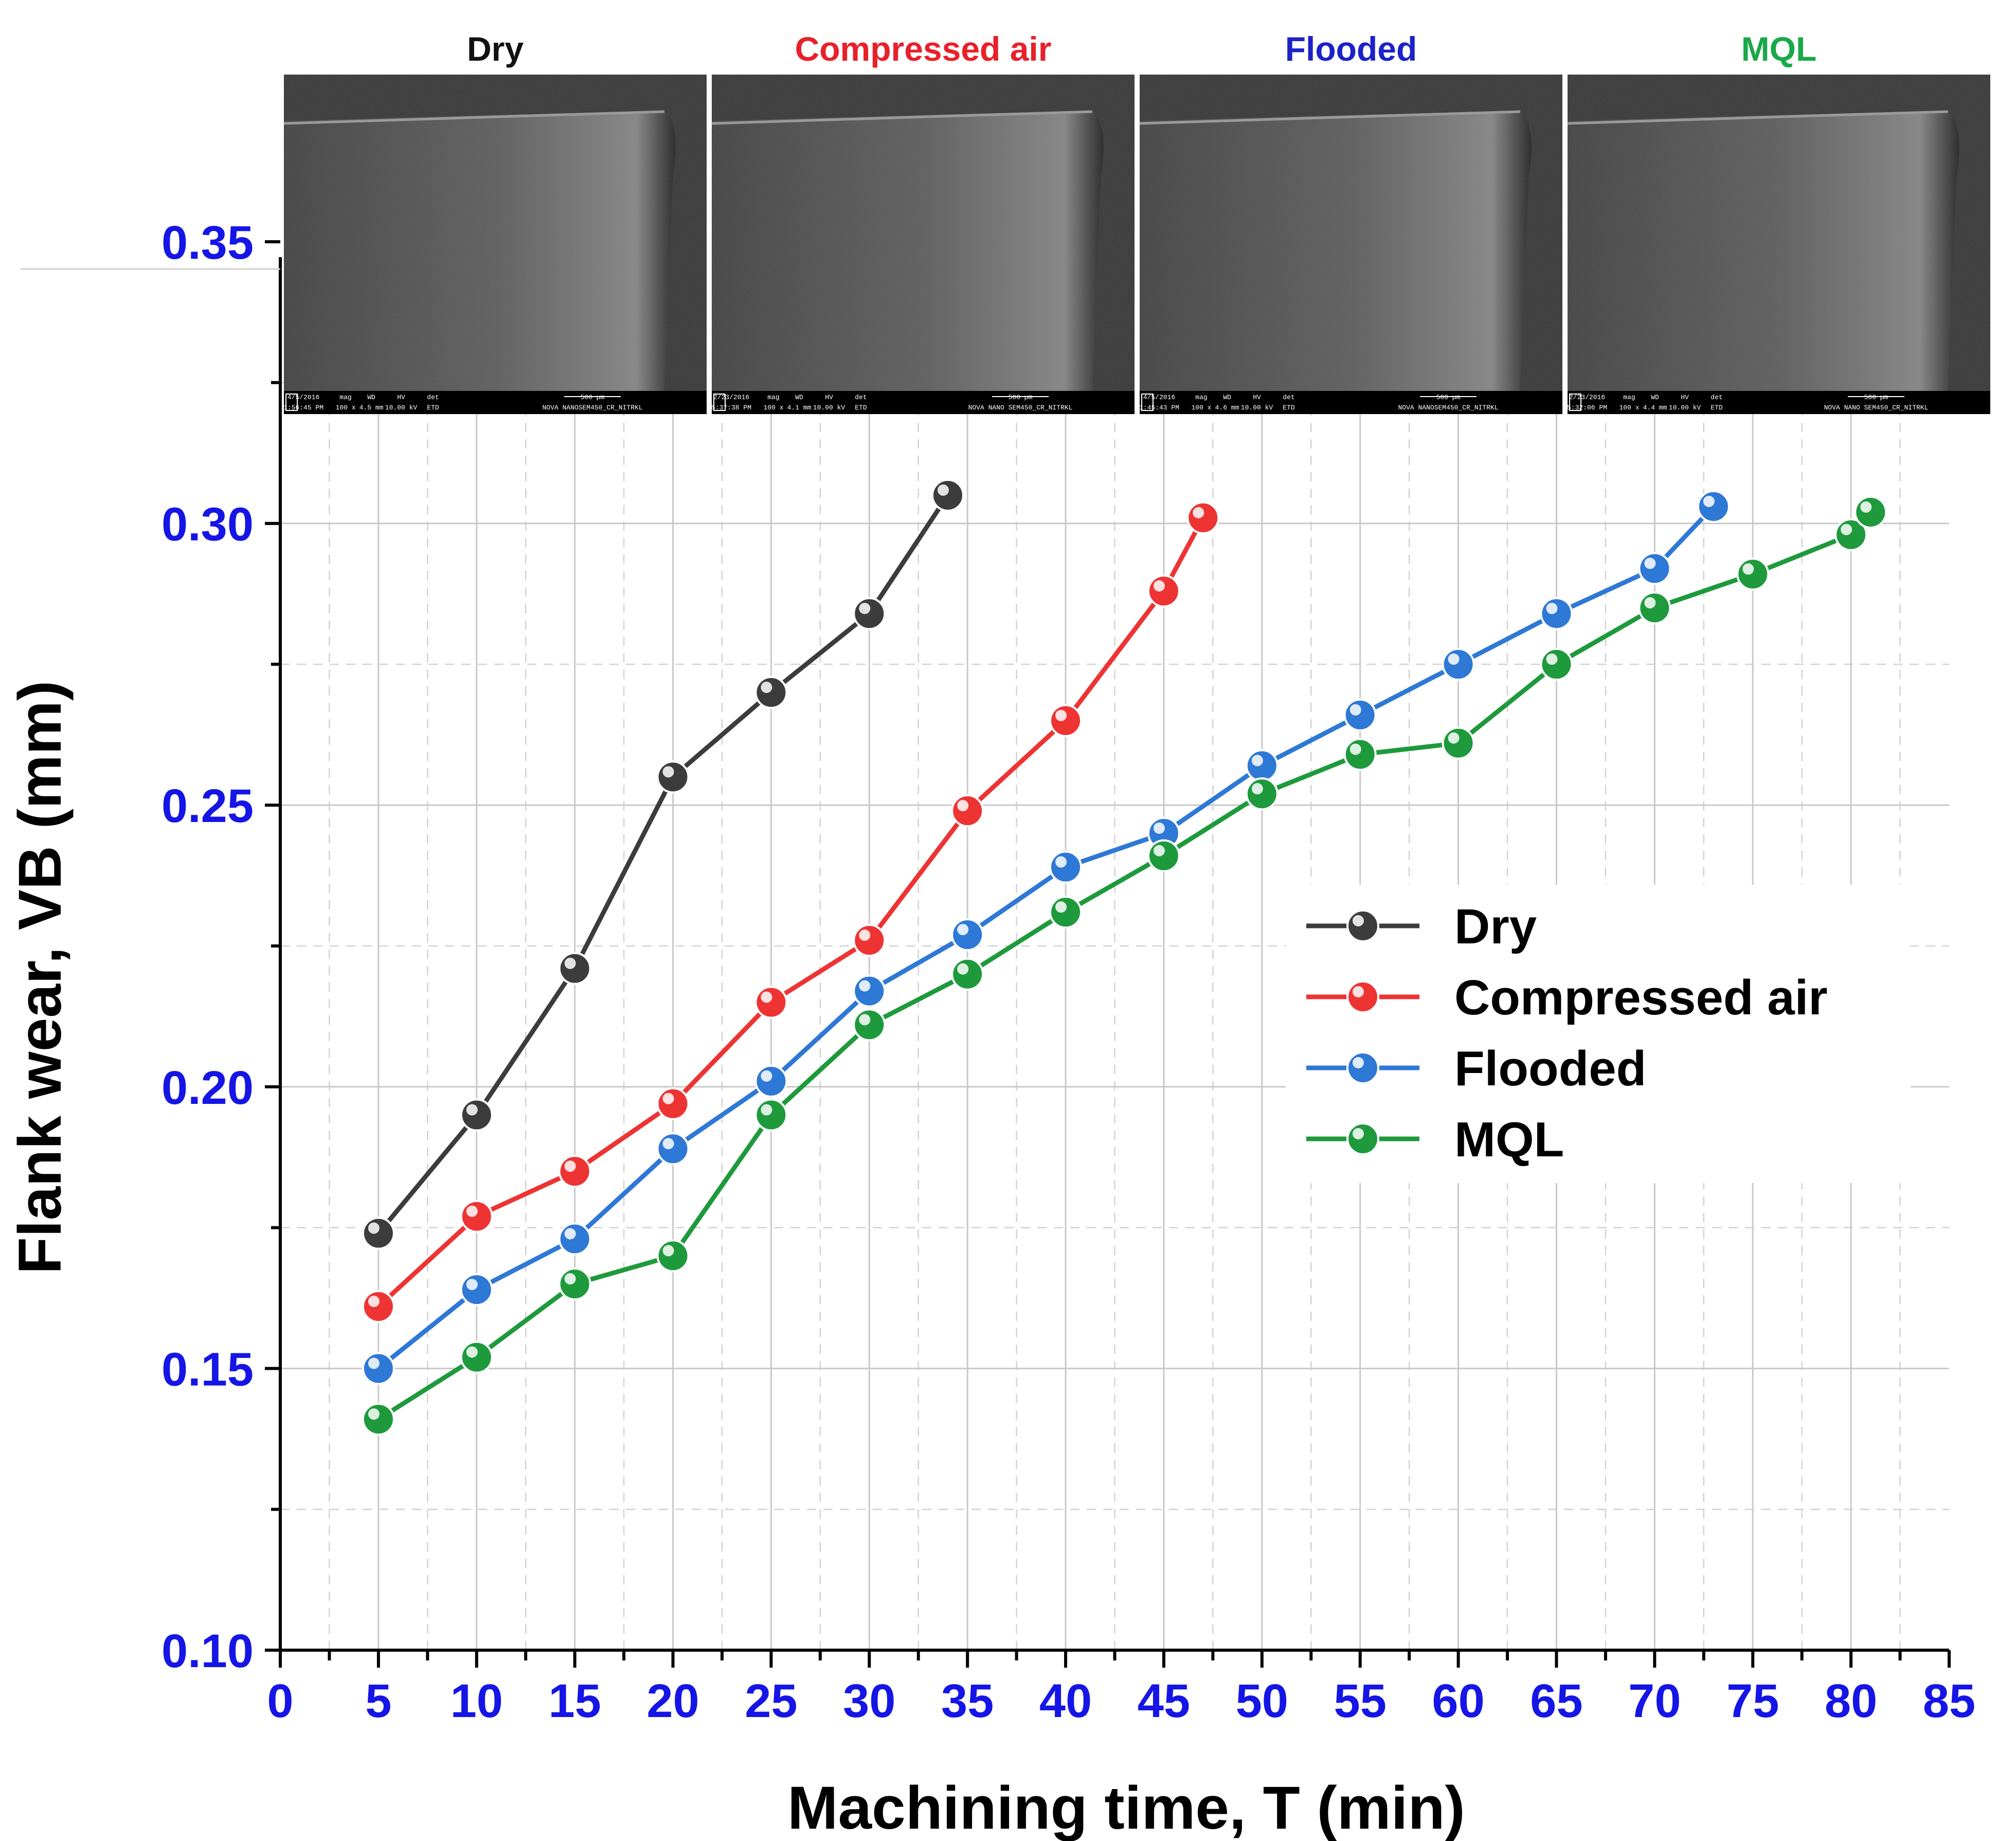  I want to click on sem-caption-bar, so click(923, 402).